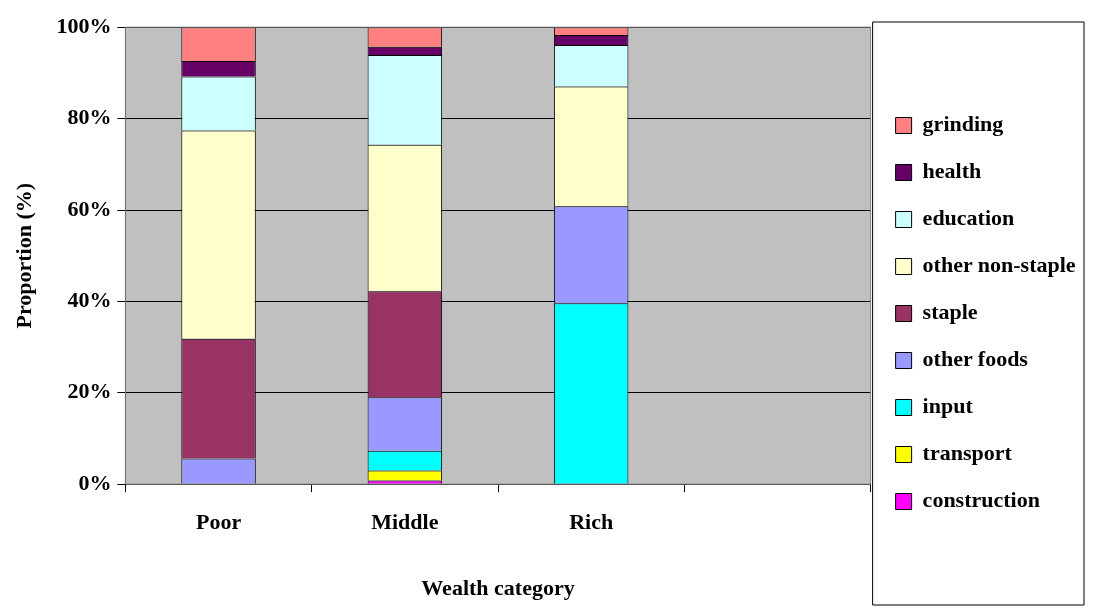 Image resolution: width=1104 pixels, height=615 pixels. What do you see at coordinates (84, 25) in the screenshot?
I see `y-tick-label: 100%` at bounding box center [84, 25].